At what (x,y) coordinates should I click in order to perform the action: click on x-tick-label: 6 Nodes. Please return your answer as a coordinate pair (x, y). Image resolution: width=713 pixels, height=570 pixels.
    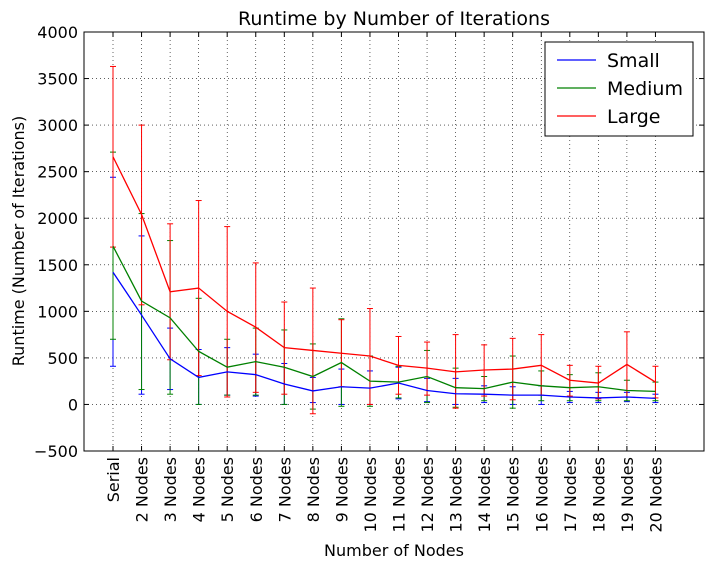
    Looking at the image, I should click on (256, 489).